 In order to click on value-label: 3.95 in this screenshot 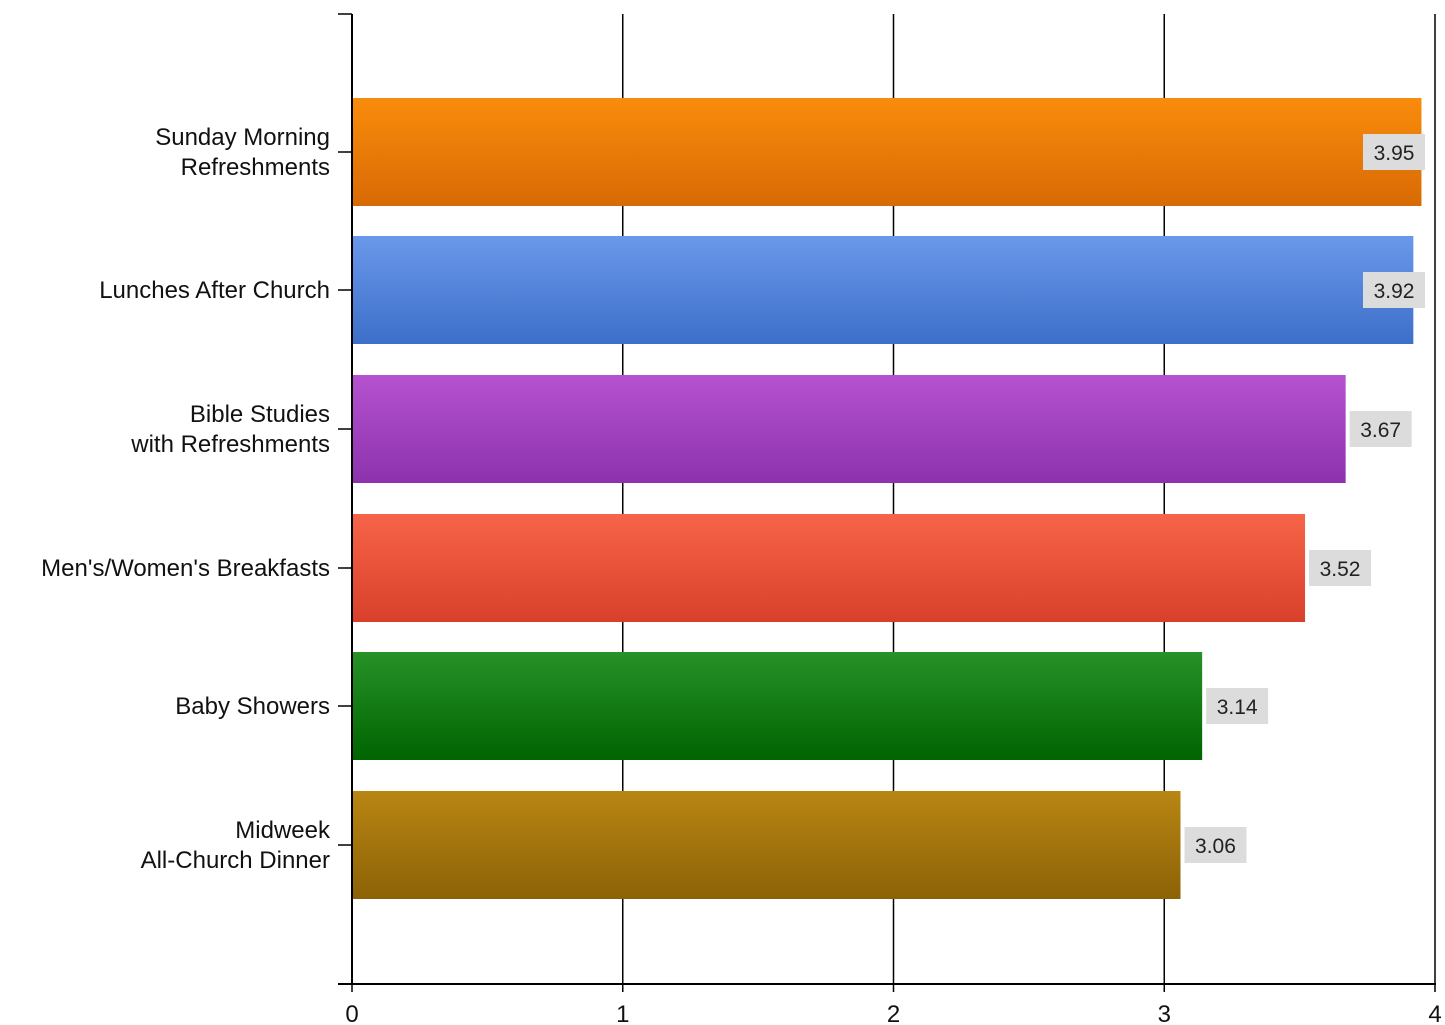, I will do `click(1394, 153)`.